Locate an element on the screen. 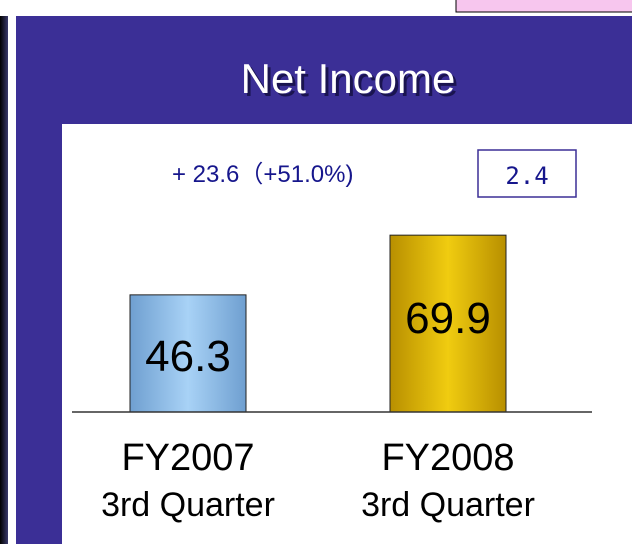  annotation-box-text: 2.4 is located at coordinates (526, 176).